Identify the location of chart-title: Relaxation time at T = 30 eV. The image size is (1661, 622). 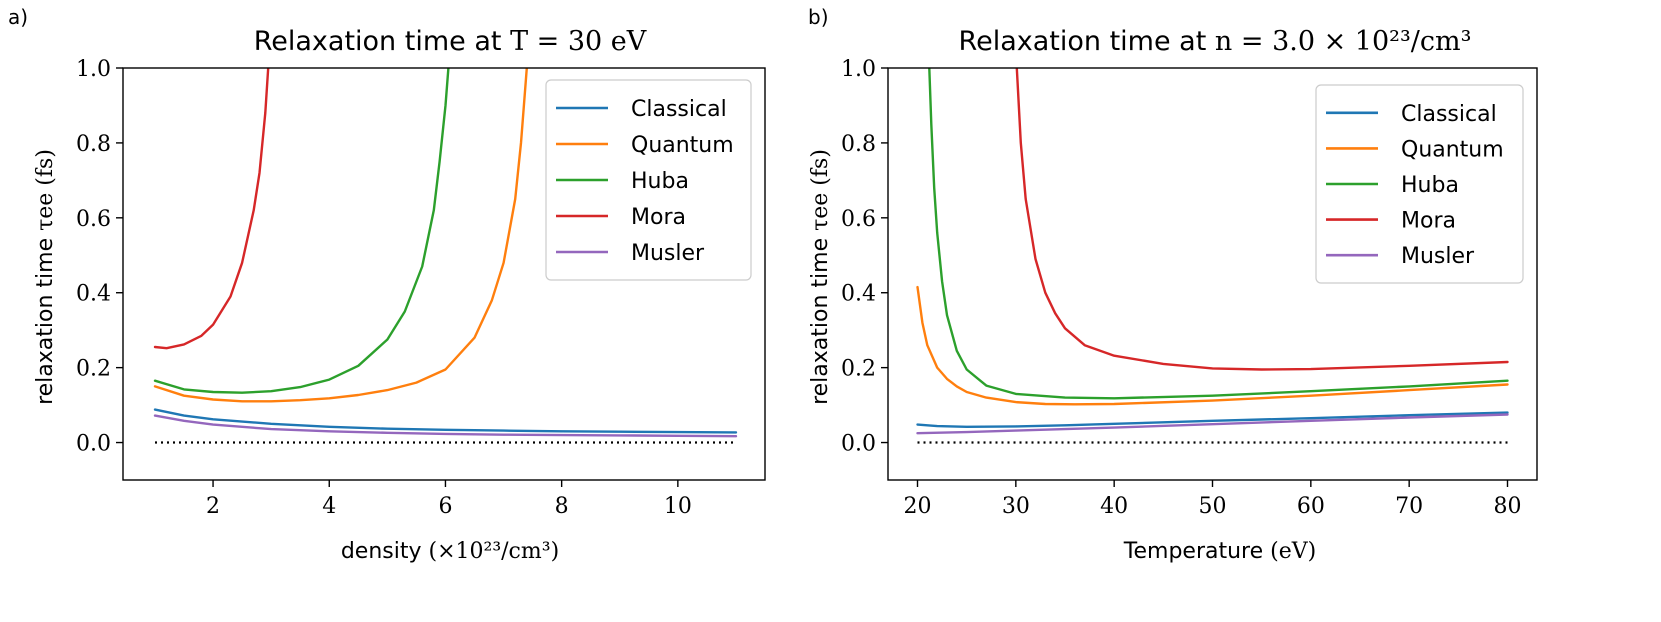
(450, 41).